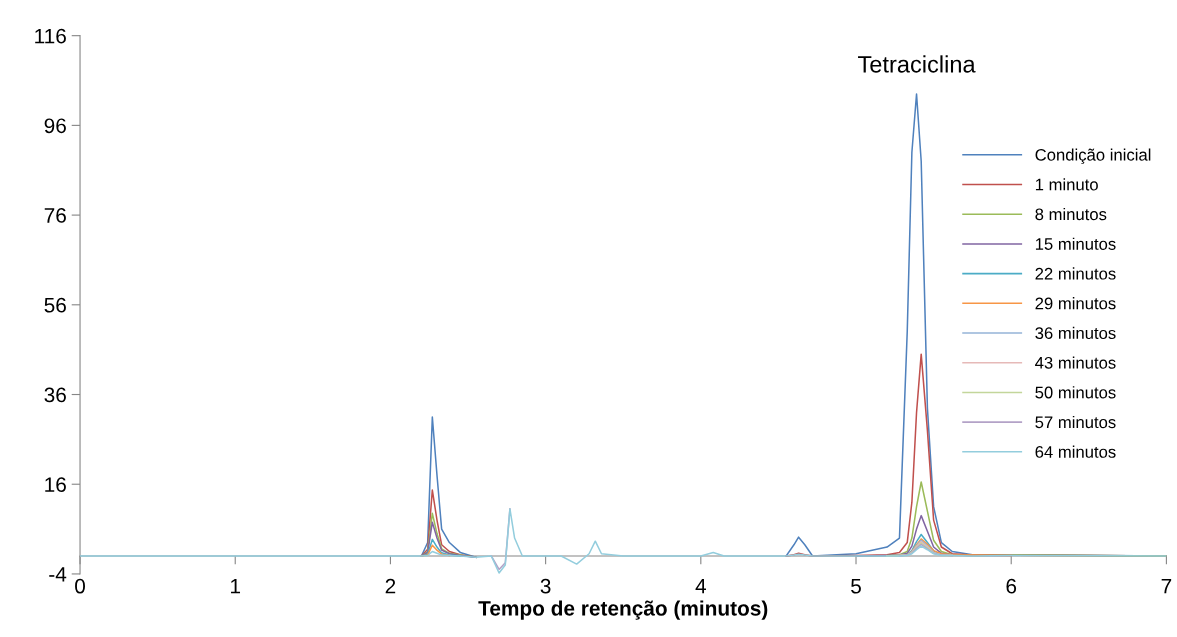 The height and width of the screenshot is (637, 1177). Describe the element at coordinates (55, 484) in the screenshot. I see `y-tick-label: 16` at that location.